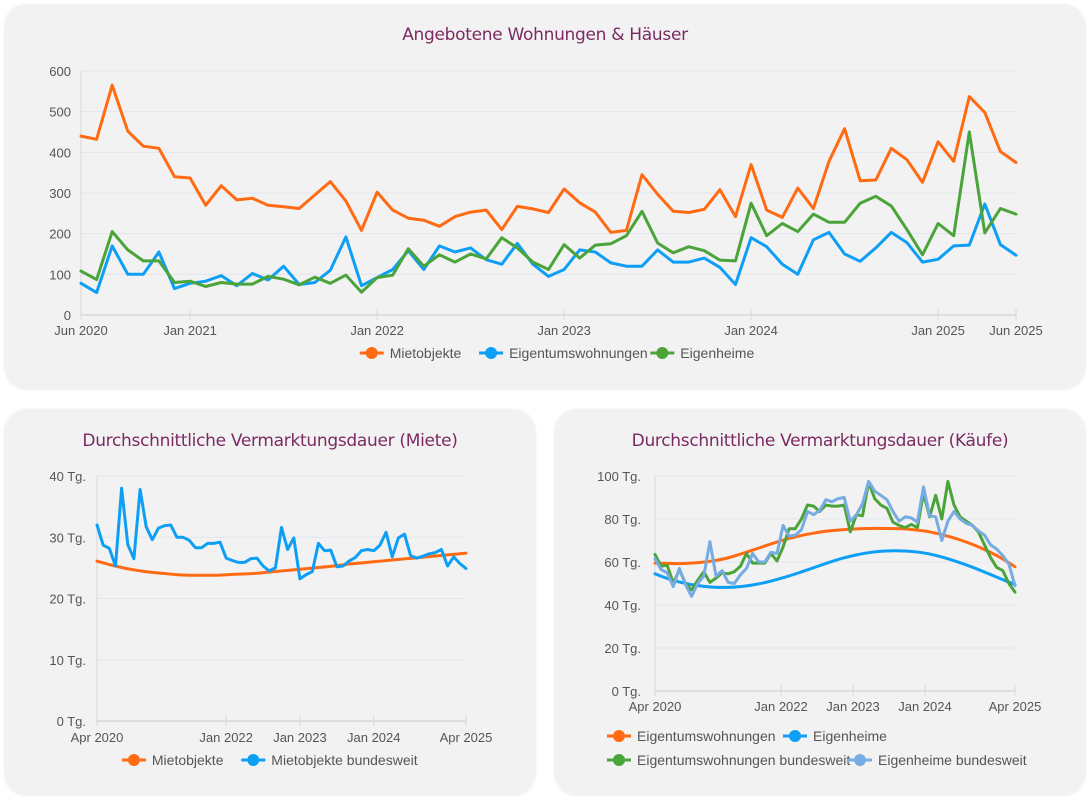  Describe the element at coordinates (190, 330) in the screenshot. I see `x-tick-label: Jan 2021` at that location.